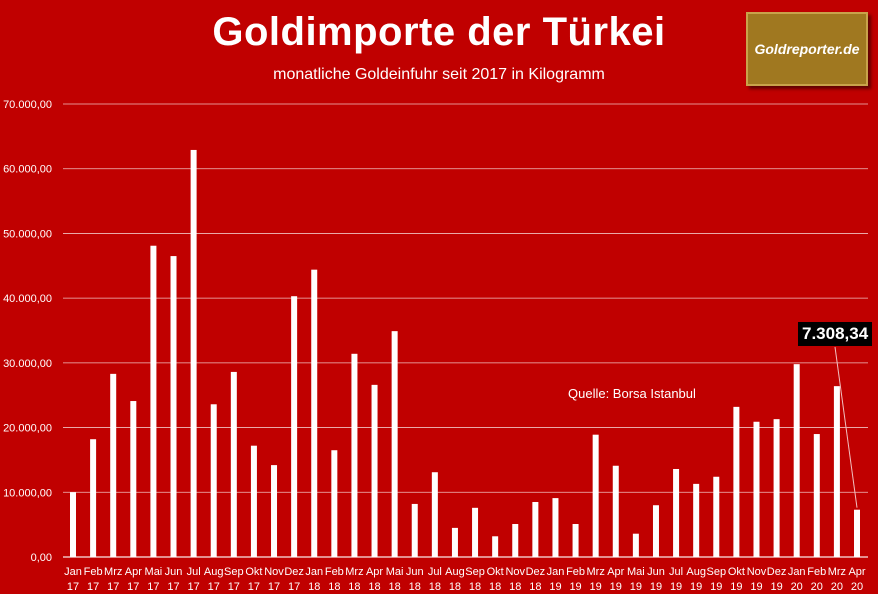  What do you see at coordinates (632, 393) in the screenshot?
I see `source-note: Quelle: Borsa Istanbul` at bounding box center [632, 393].